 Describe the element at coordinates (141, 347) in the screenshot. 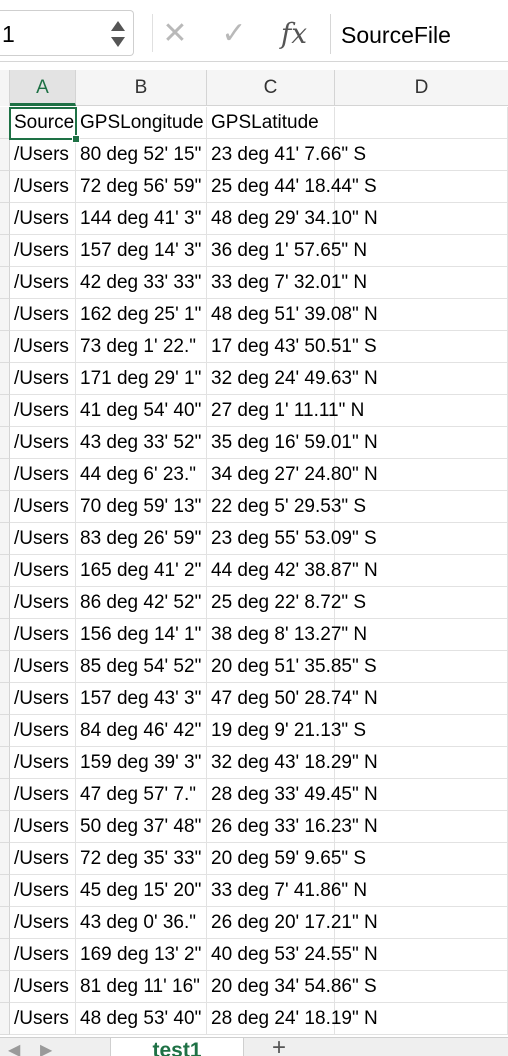

I see `cell-gps-longitude: 73 deg 1' 22."` at that location.